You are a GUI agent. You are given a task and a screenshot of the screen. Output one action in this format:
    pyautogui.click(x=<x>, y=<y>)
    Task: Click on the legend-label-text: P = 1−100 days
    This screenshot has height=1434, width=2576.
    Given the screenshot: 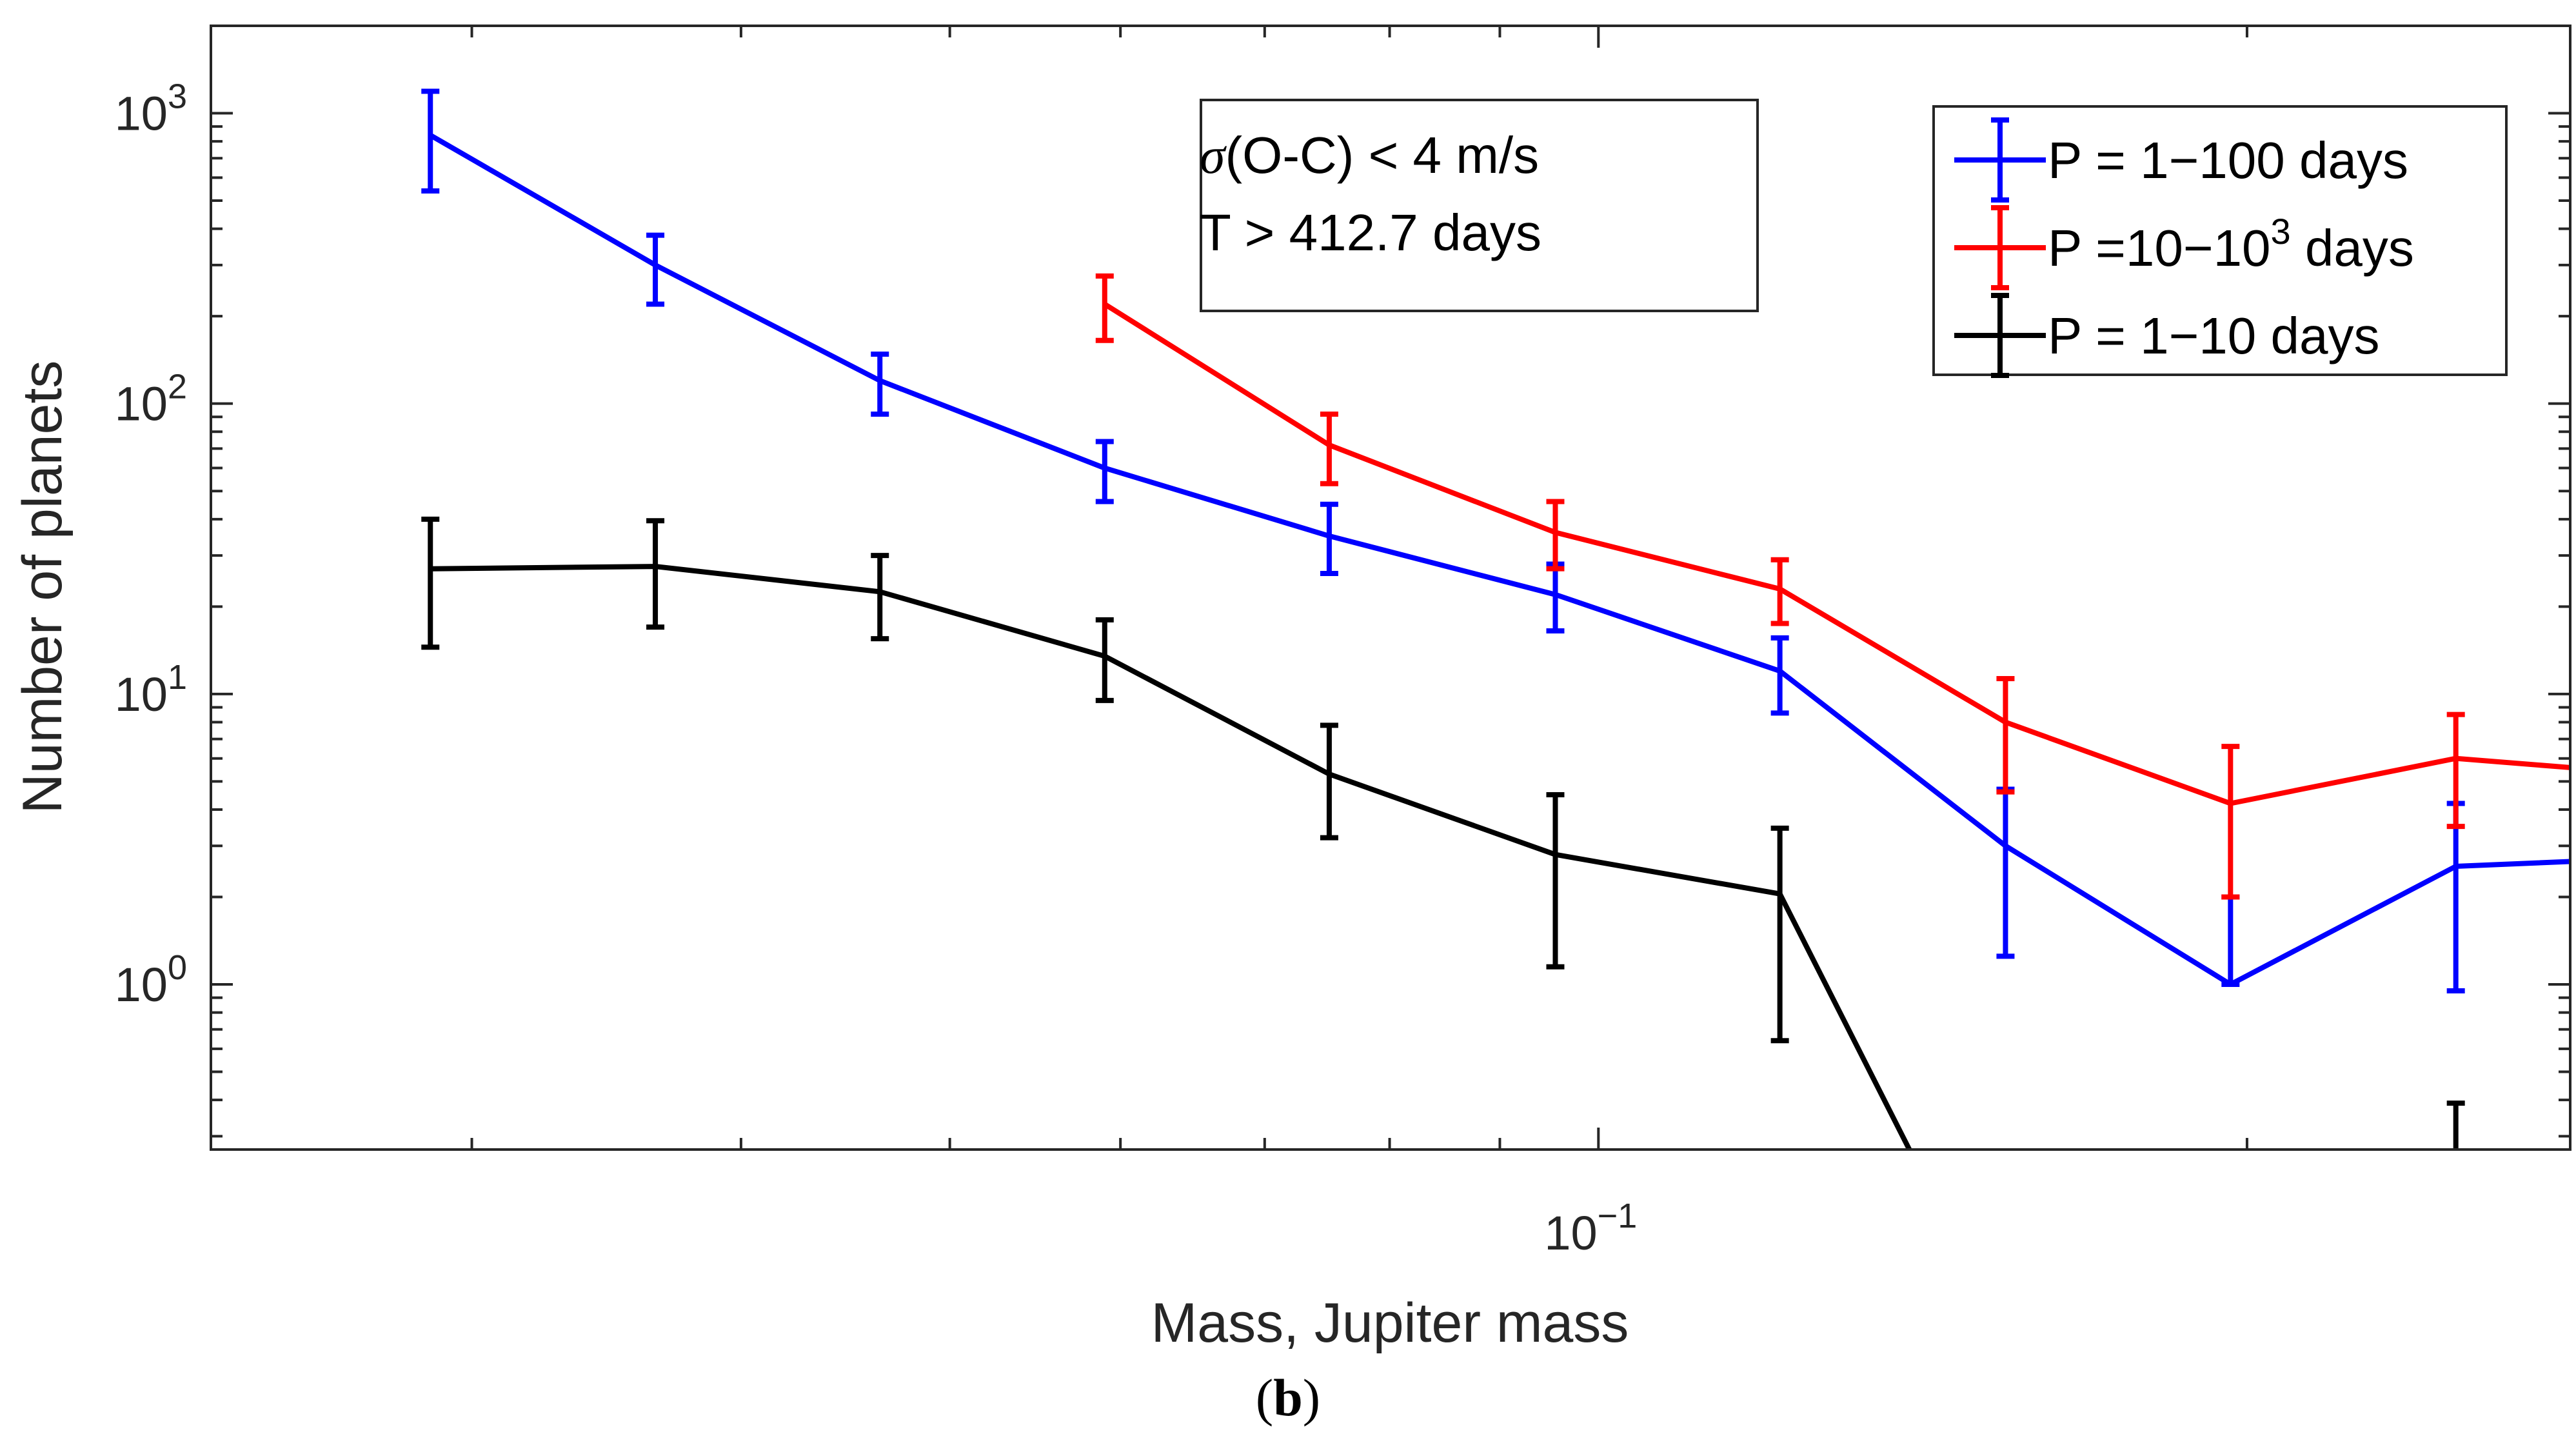 What is the action you would take?
    pyautogui.click(x=2228, y=160)
    